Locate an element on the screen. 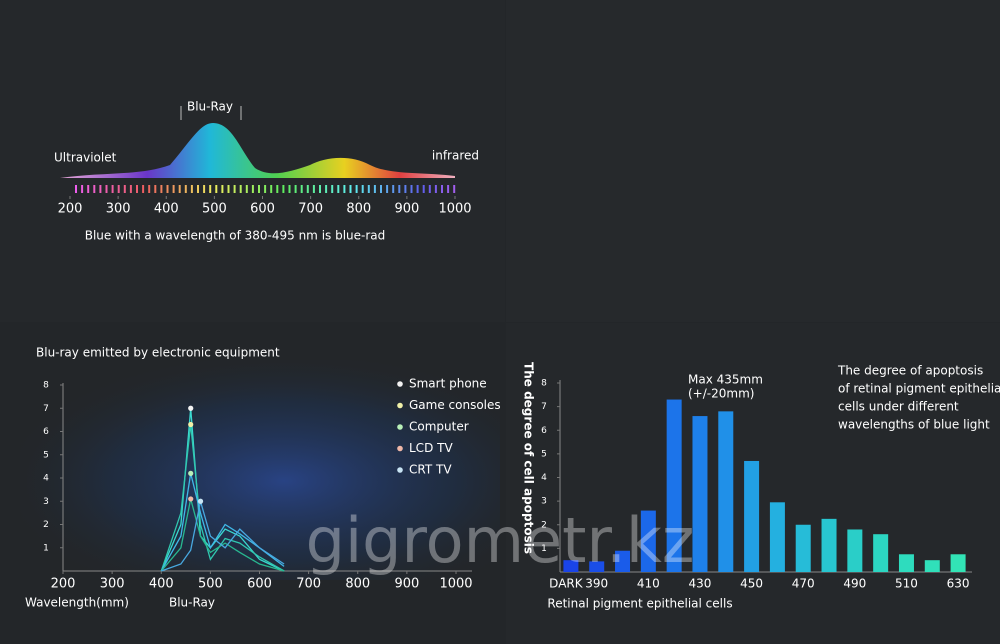  bracket is located at coordinates (211, 113).